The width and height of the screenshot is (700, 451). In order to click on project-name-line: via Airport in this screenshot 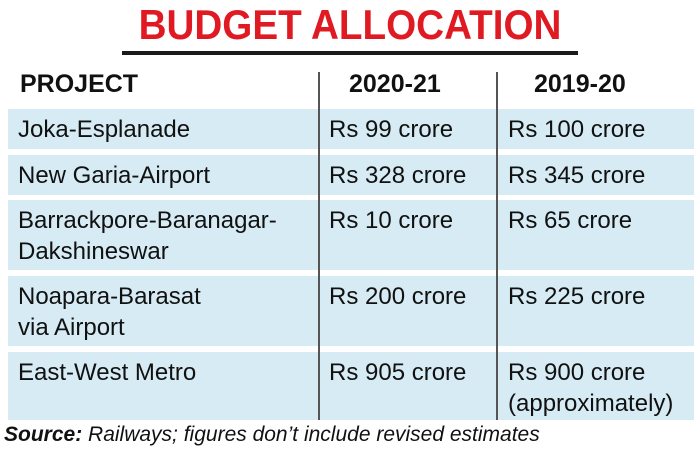, I will do `click(71, 327)`.